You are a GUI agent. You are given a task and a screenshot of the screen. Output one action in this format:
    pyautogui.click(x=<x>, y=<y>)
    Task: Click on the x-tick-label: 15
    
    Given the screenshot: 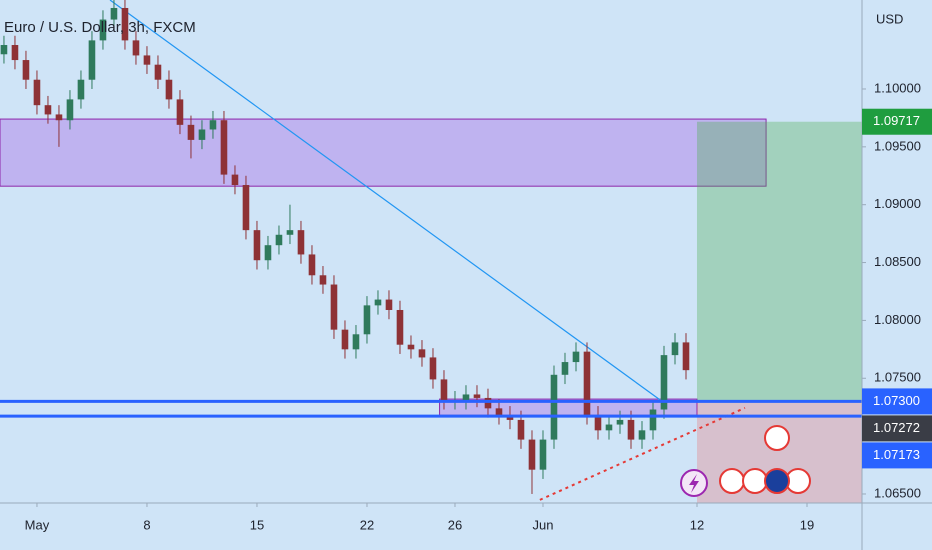 What is the action you would take?
    pyautogui.click(x=257, y=524)
    